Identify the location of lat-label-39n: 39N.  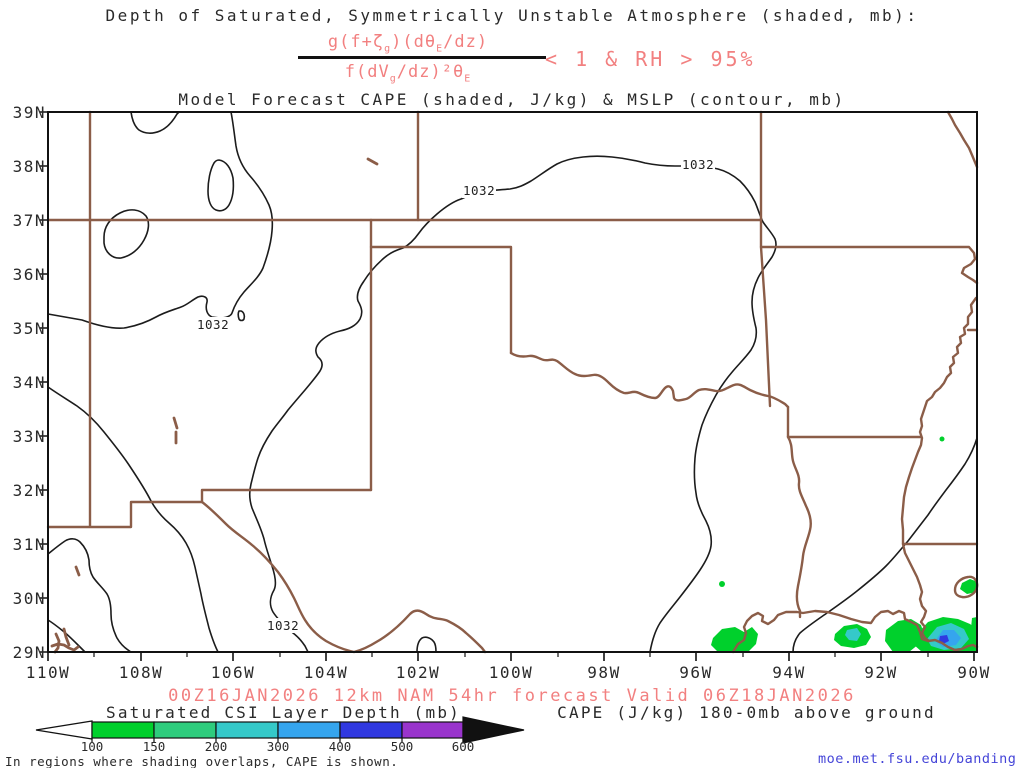
(29, 112).